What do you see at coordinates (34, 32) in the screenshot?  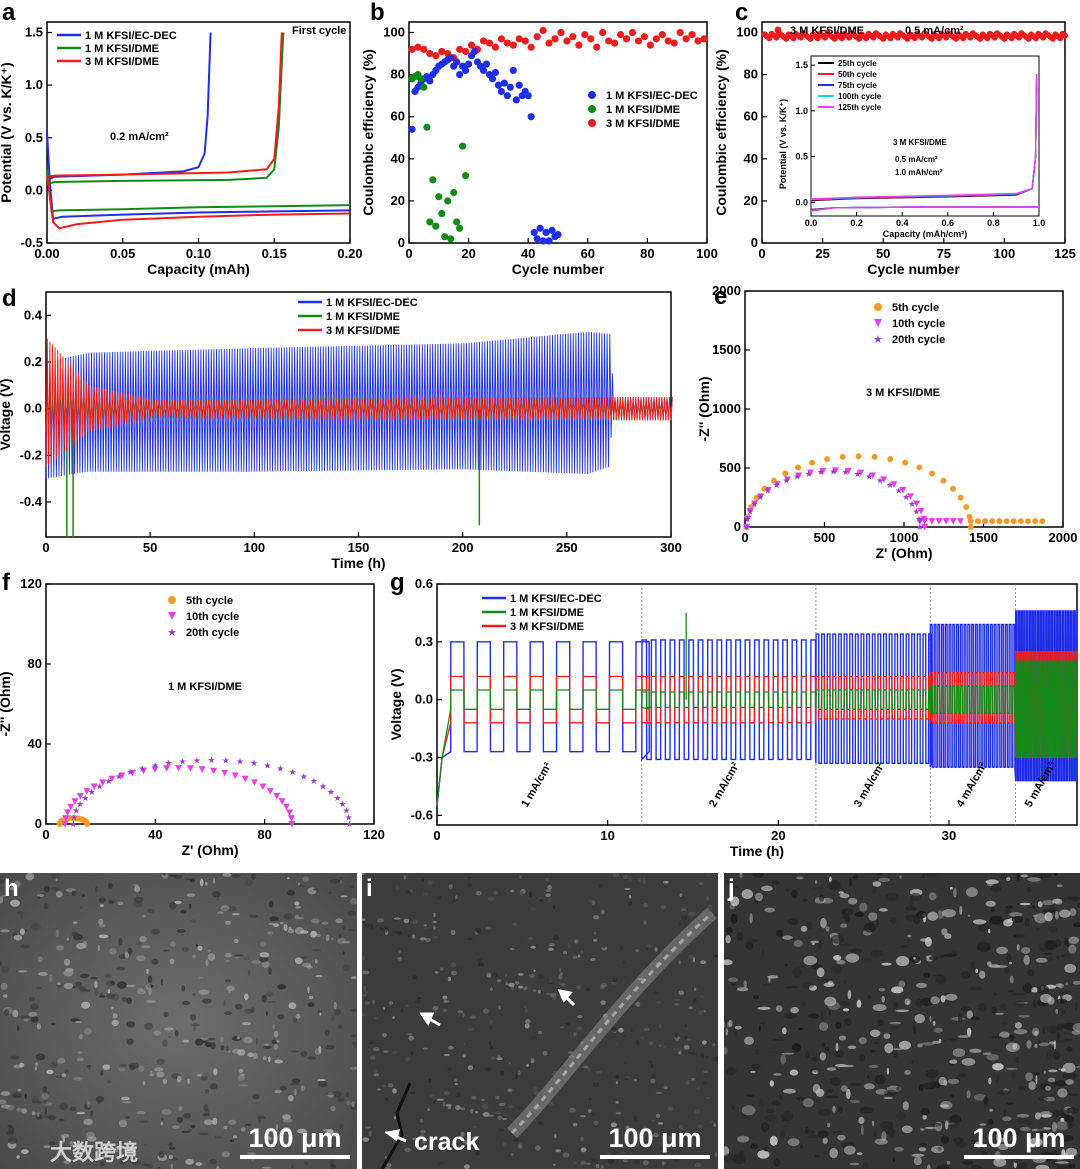 I see `y-tick-label: 1.5` at bounding box center [34, 32].